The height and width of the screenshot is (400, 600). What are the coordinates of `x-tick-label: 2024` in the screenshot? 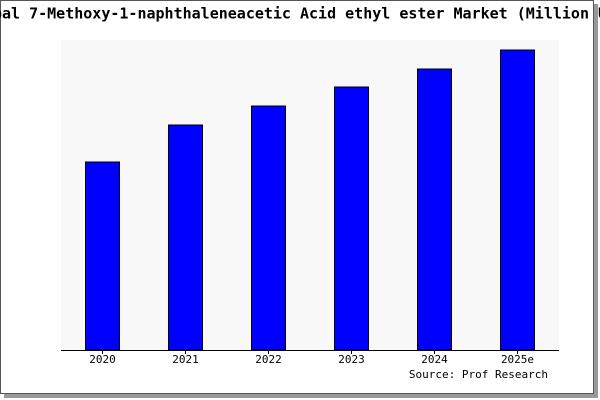 It's located at (434, 359).